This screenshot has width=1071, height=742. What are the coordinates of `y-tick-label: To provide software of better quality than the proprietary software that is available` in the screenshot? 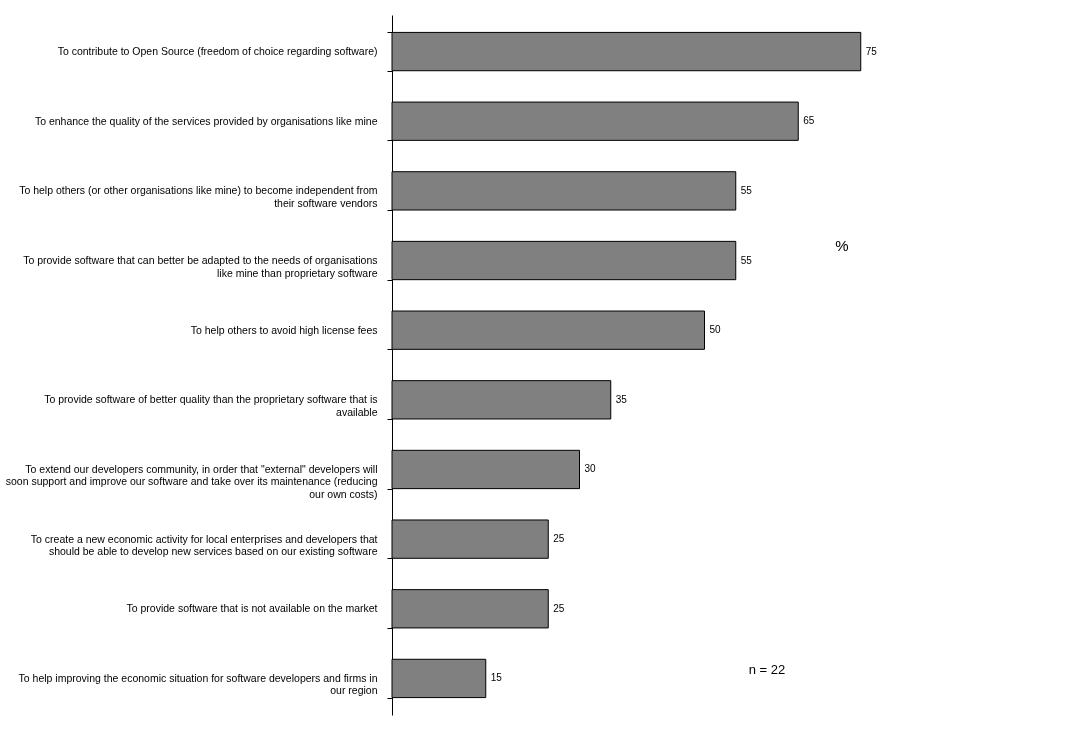 It's located at (211, 405).